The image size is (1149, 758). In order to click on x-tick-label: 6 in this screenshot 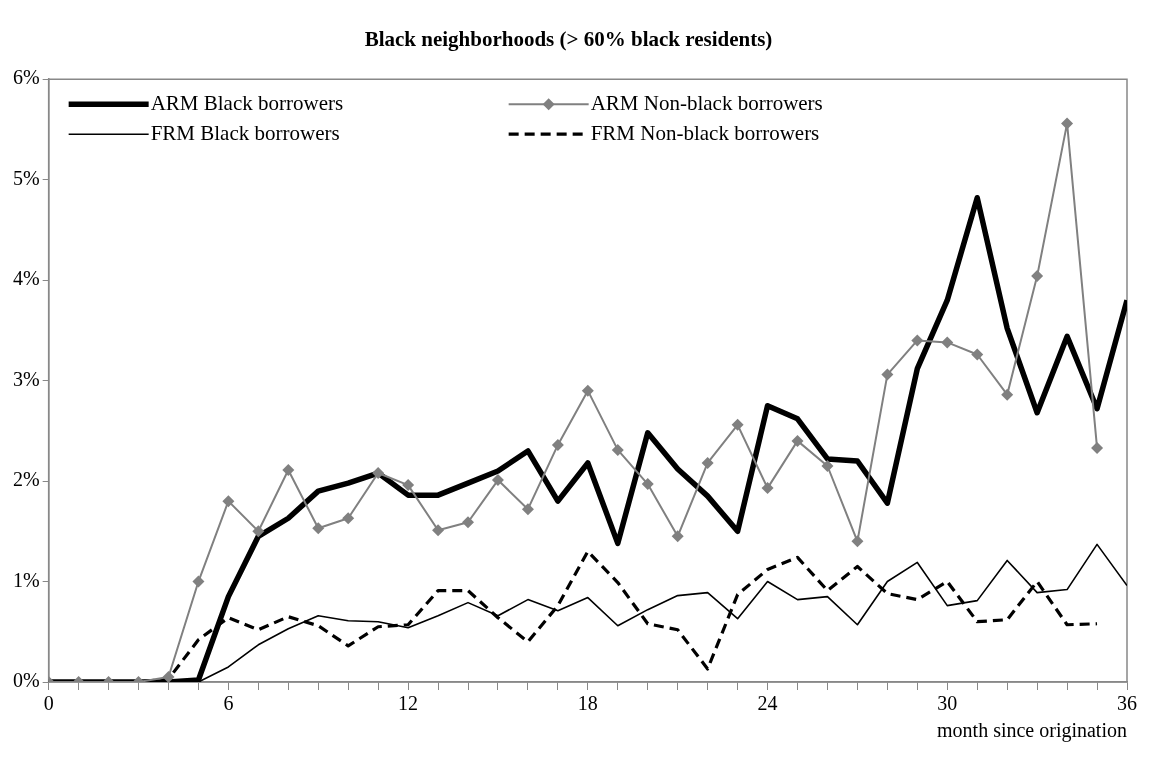, I will do `click(228, 703)`.